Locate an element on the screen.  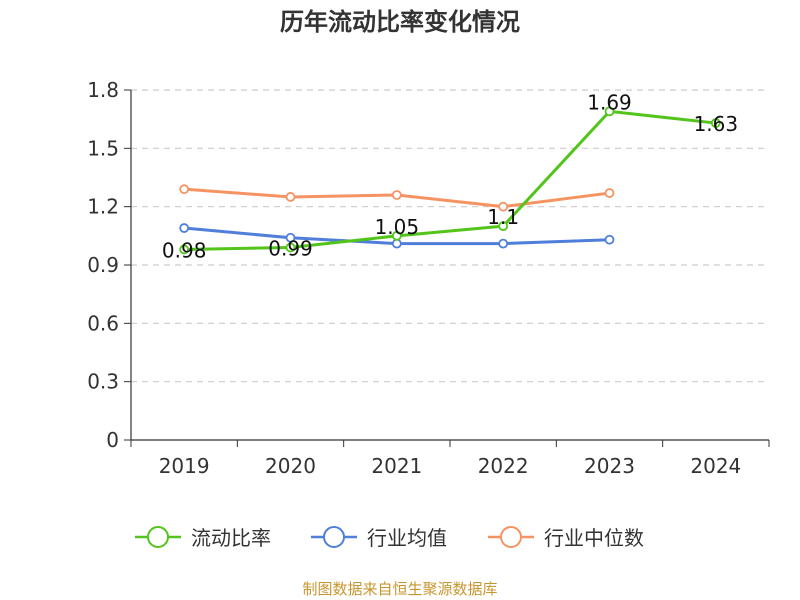
x-tick-label: 2021 is located at coordinates (396, 466).